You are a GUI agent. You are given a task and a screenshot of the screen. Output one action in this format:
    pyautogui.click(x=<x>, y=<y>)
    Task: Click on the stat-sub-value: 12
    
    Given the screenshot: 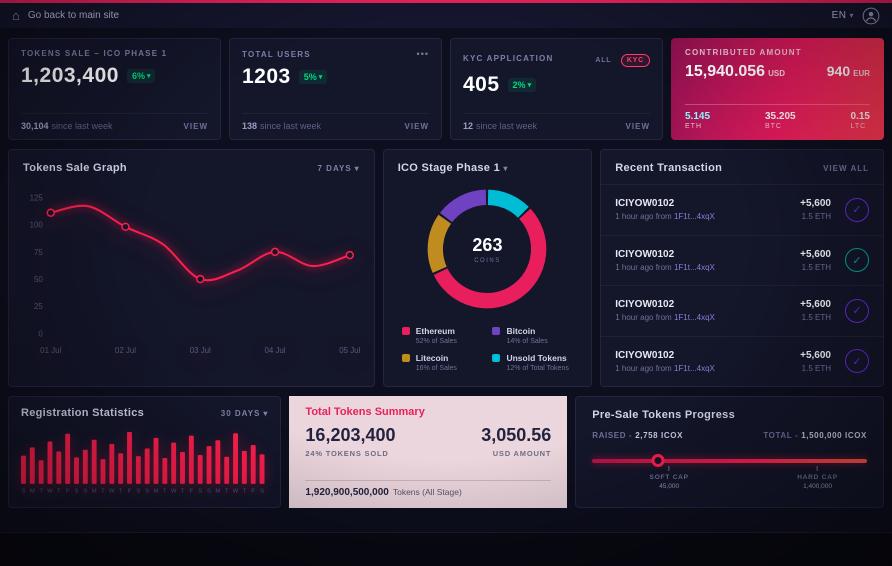 What is the action you would take?
    pyautogui.click(x=468, y=126)
    